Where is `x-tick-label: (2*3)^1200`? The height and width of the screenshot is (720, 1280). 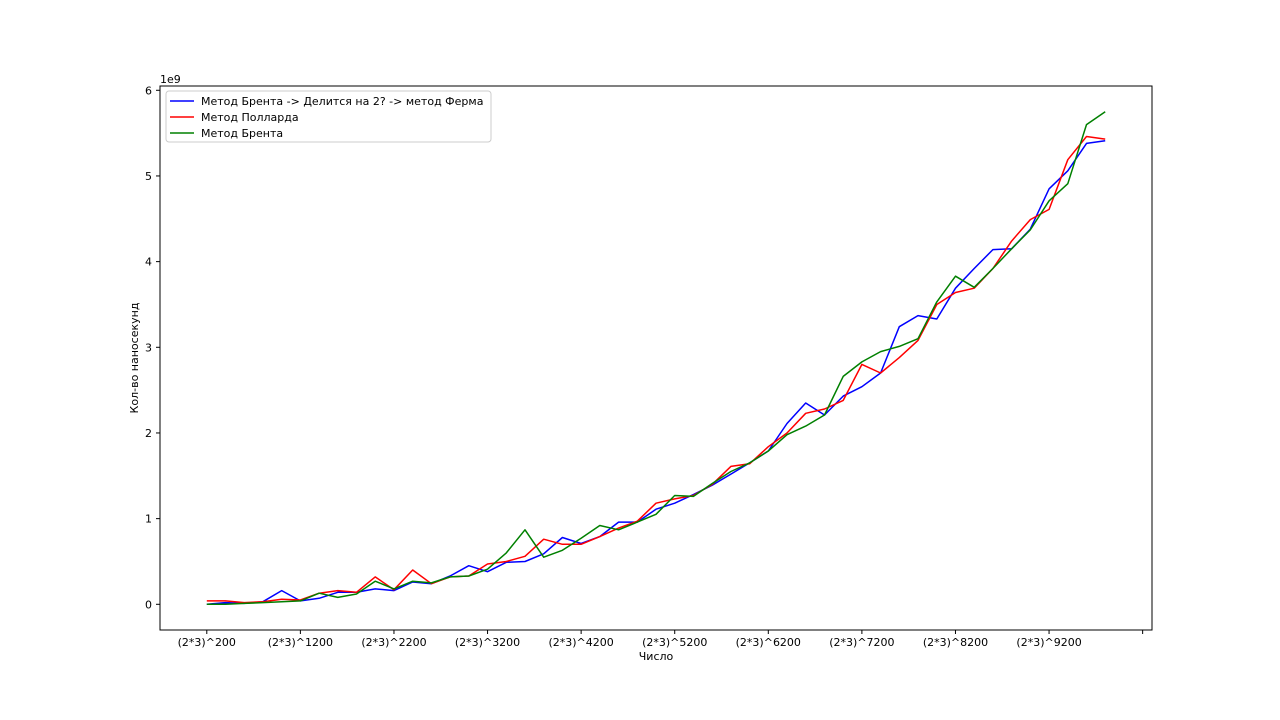 x-tick-label: (2*3)^1200 is located at coordinates (300, 642).